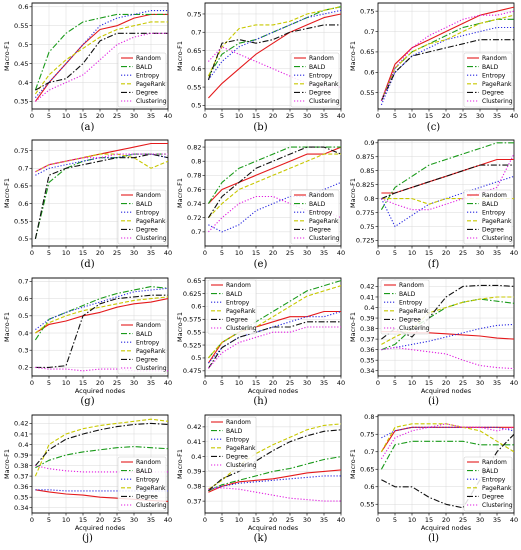  I want to click on y-tick-label: 0.45, so click(21, 64).